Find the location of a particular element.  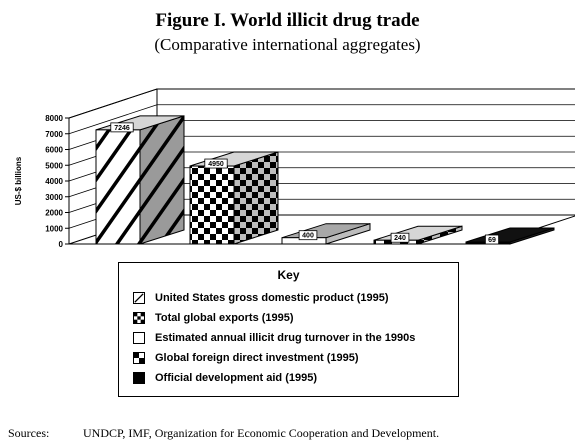

legend-label: Total global exports (1995) is located at coordinates (224, 318).